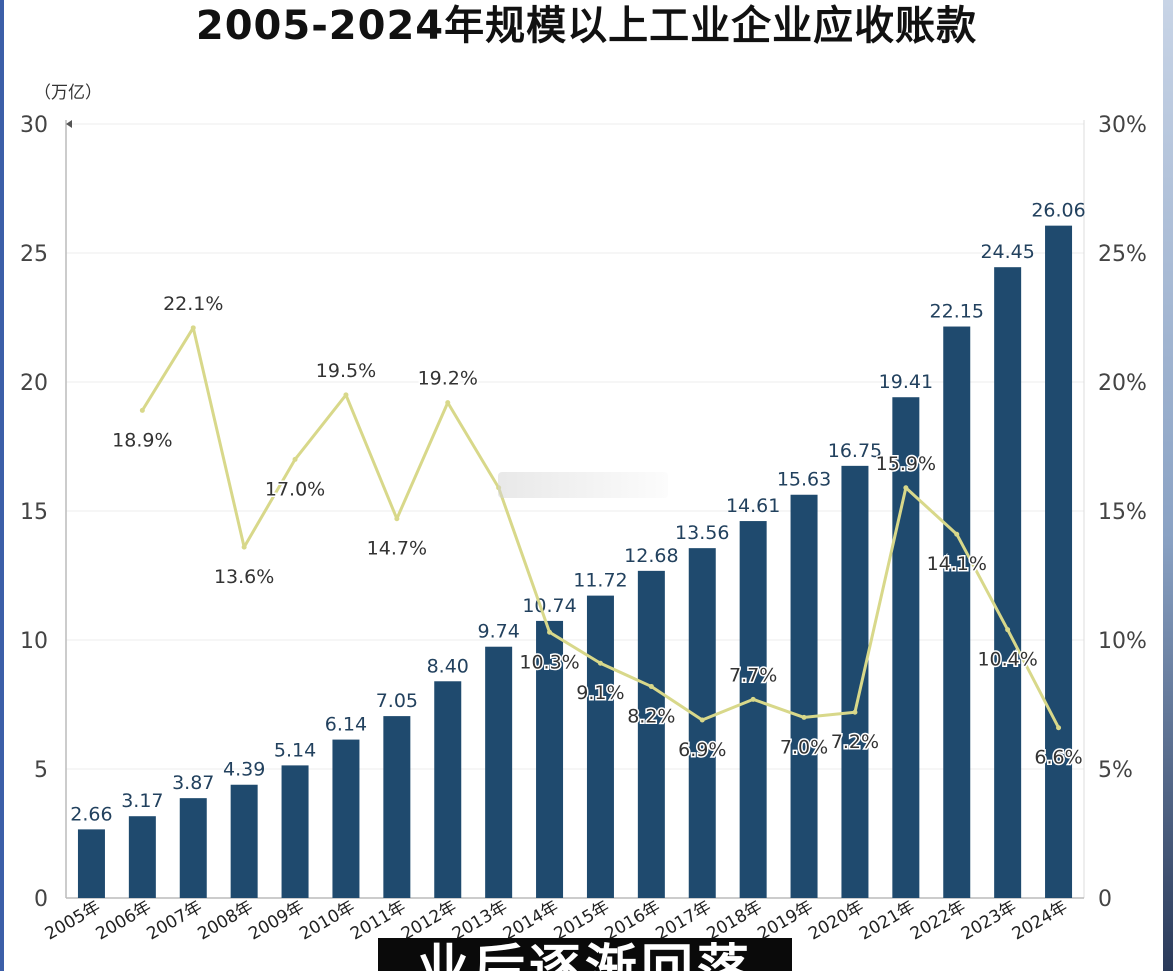  I want to click on growth-rate-label: 9.1%, so click(600, 693).